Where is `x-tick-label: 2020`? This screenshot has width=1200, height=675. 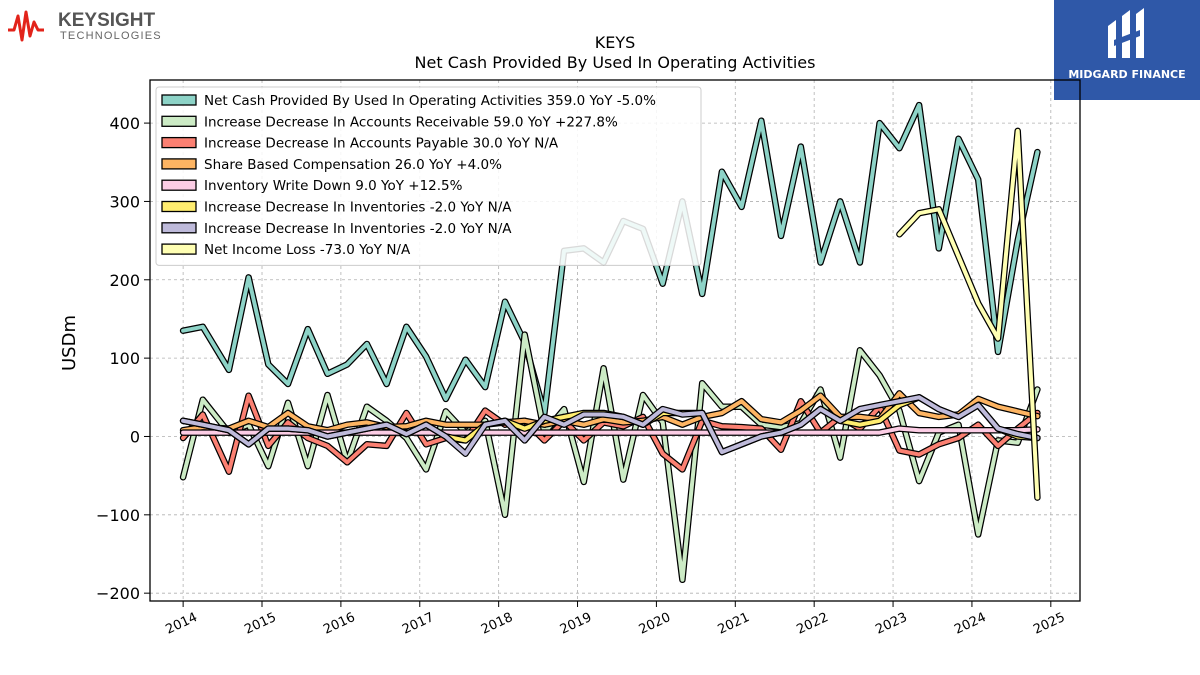 x-tick-label: 2020 is located at coordinates (655, 624).